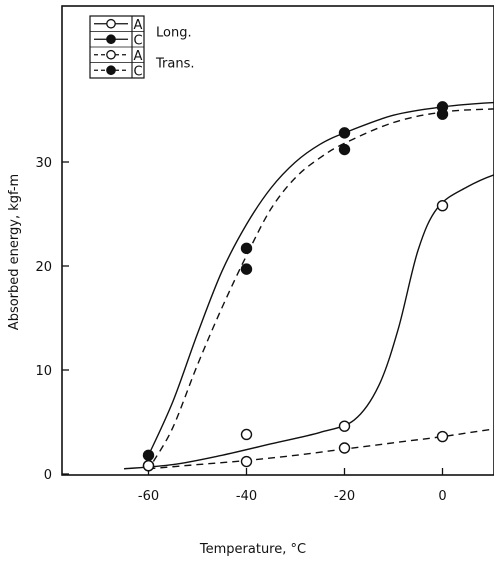  What do you see at coordinates (43, 163) in the screenshot?
I see `y-tick-label: 30` at bounding box center [43, 163].